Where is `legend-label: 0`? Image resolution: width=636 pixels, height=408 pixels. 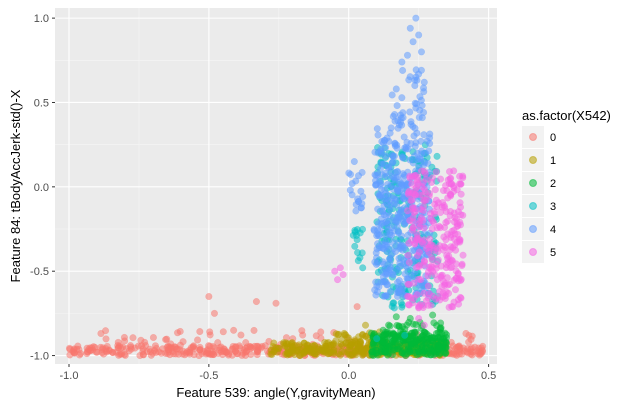 legend-label: 0 is located at coordinates (553, 138).